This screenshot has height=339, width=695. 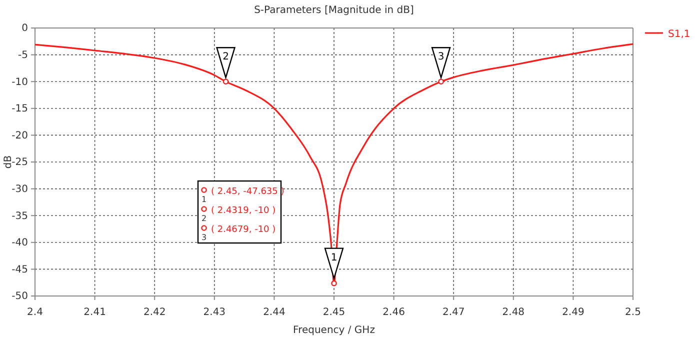 What do you see at coordinates (453, 312) in the screenshot?
I see `x-tick-label: 2.47` at bounding box center [453, 312].